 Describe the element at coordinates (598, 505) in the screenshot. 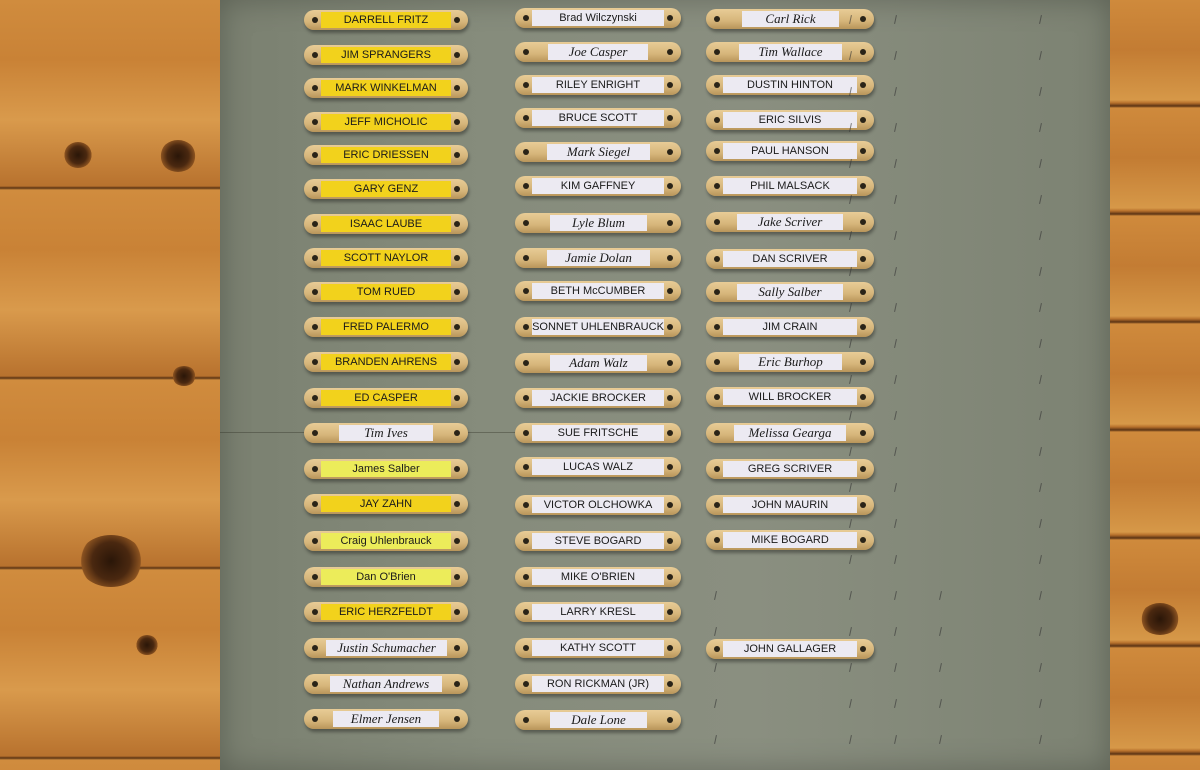

I see `name-plaque: VICTOR OLCHOWKA` at that location.